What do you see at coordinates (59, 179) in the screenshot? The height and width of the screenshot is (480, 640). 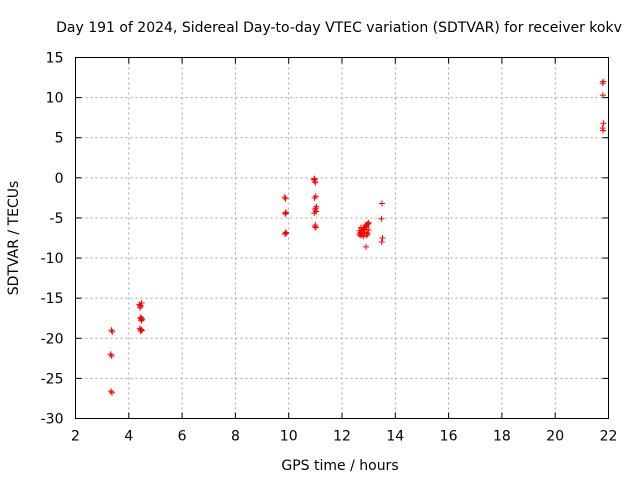 I see `y-tick-label: 0` at bounding box center [59, 179].